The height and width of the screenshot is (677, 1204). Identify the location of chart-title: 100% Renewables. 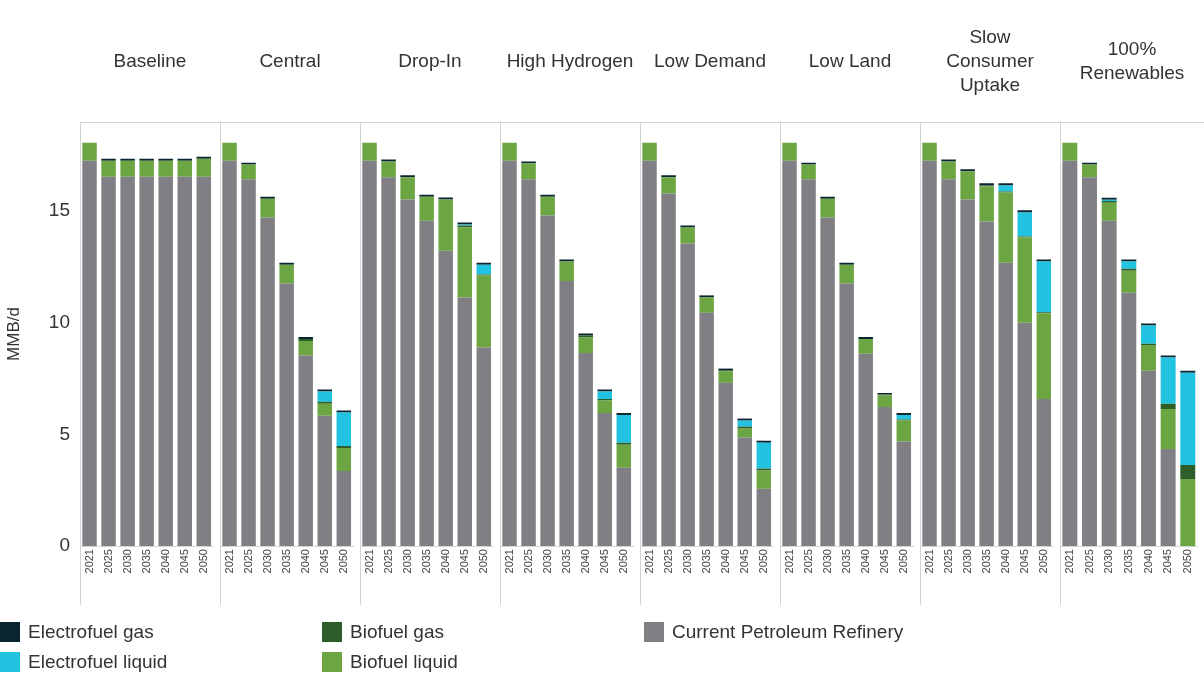
(1132, 61).